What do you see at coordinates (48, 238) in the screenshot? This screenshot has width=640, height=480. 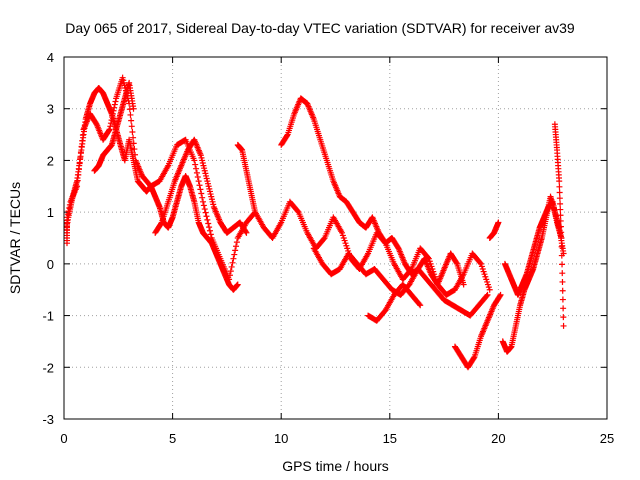 I see `y-tick-labels: -3 -2 -1 0 1 2 3 4` at bounding box center [48, 238].